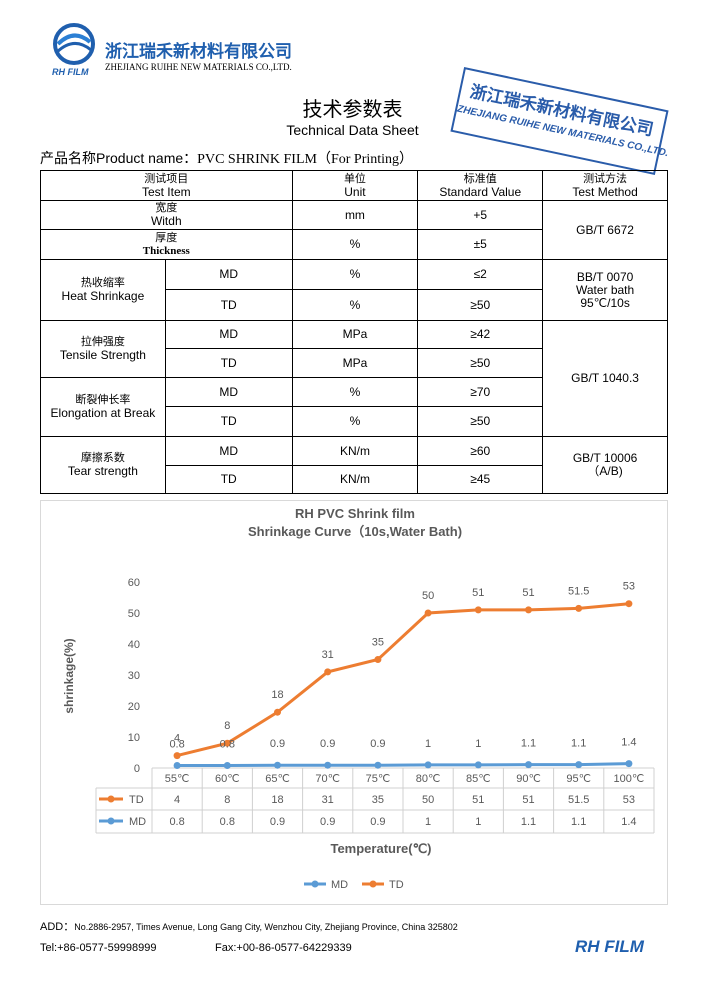  I want to click on table-cell: 热收缩率 Heat Shrinkage, so click(103, 290).